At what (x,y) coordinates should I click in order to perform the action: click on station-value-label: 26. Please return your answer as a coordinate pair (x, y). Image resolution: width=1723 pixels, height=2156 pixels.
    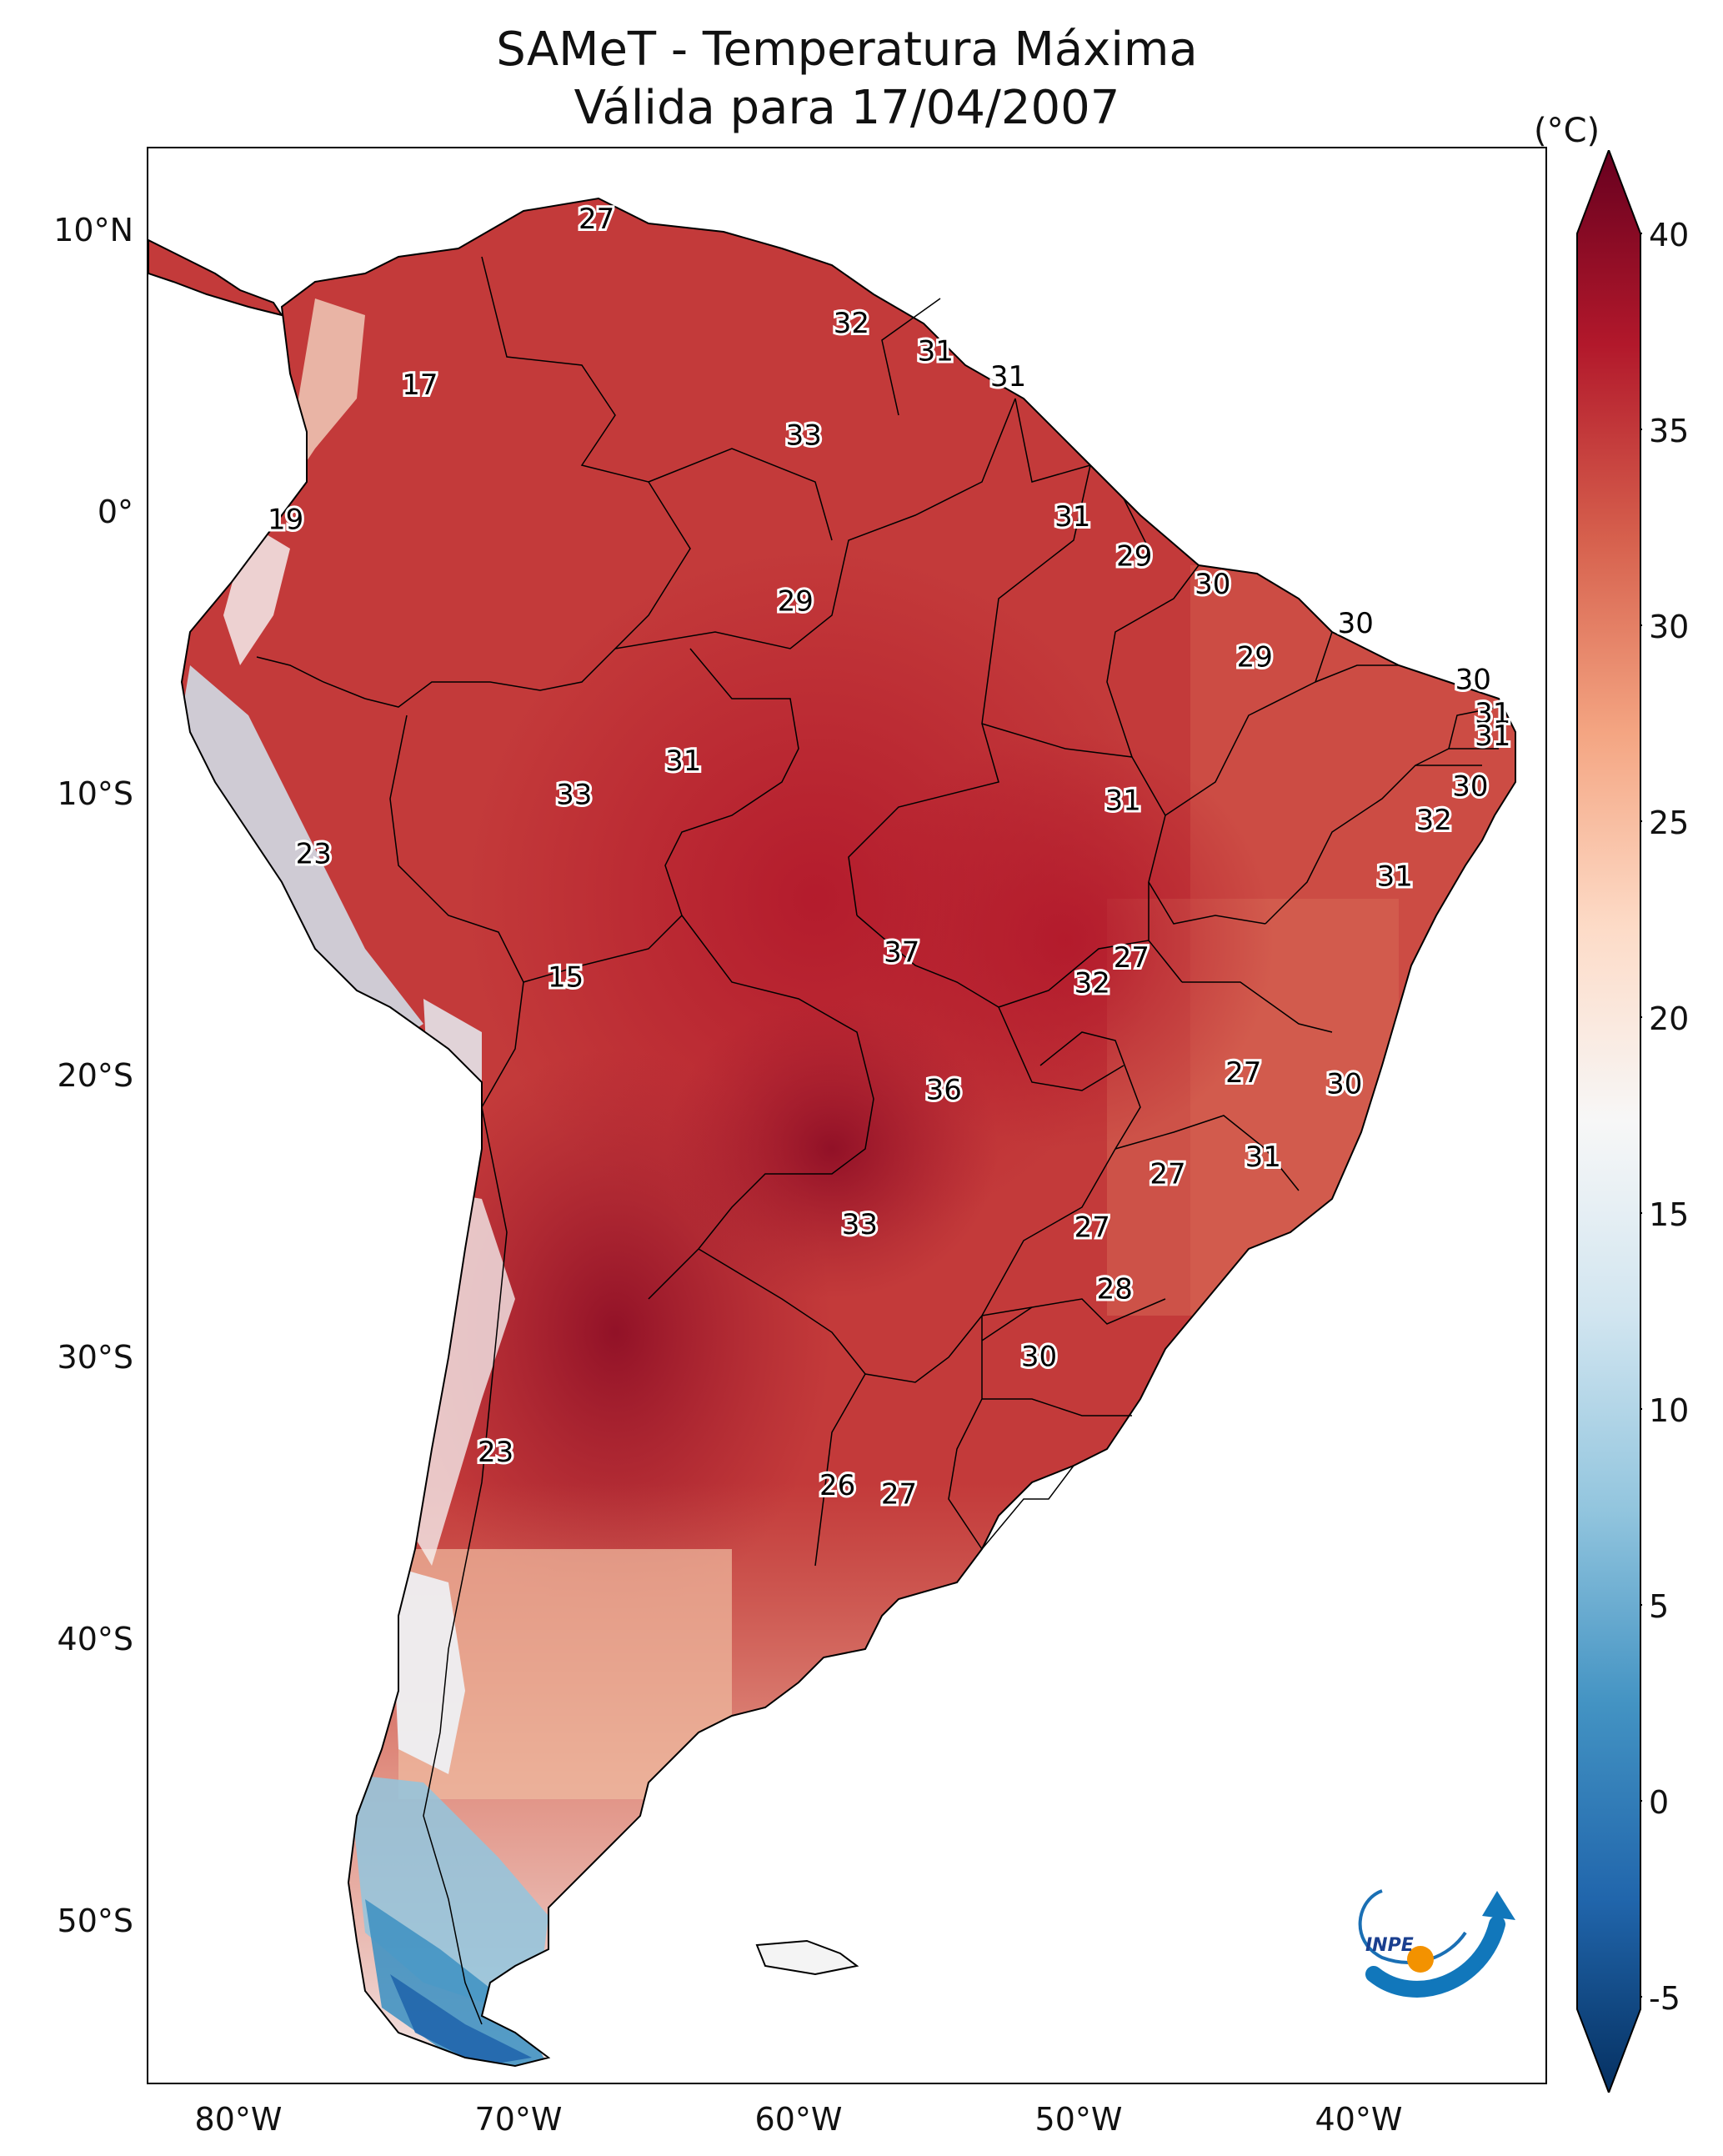
    Looking at the image, I should click on (837, 1485).